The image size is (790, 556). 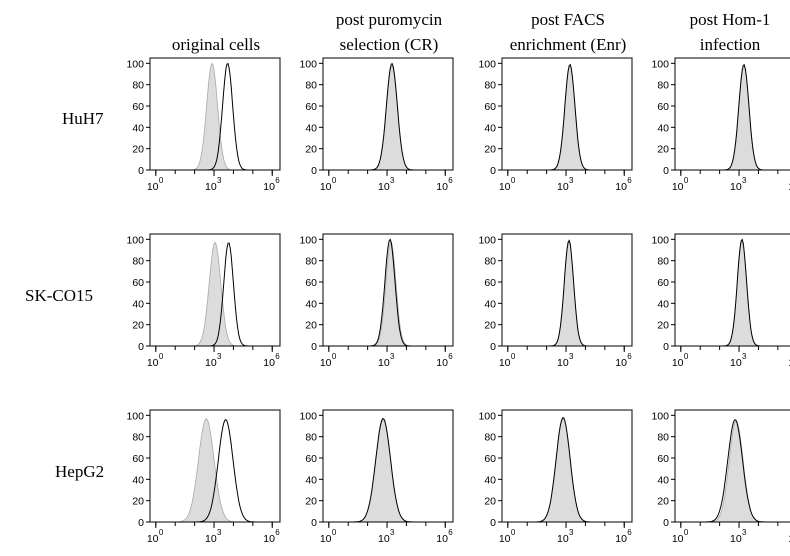 What do you see at coordinates (730, 44) in the screenshot?
I see `column-title-3-line2: infection` at bounding box center [730, 44].